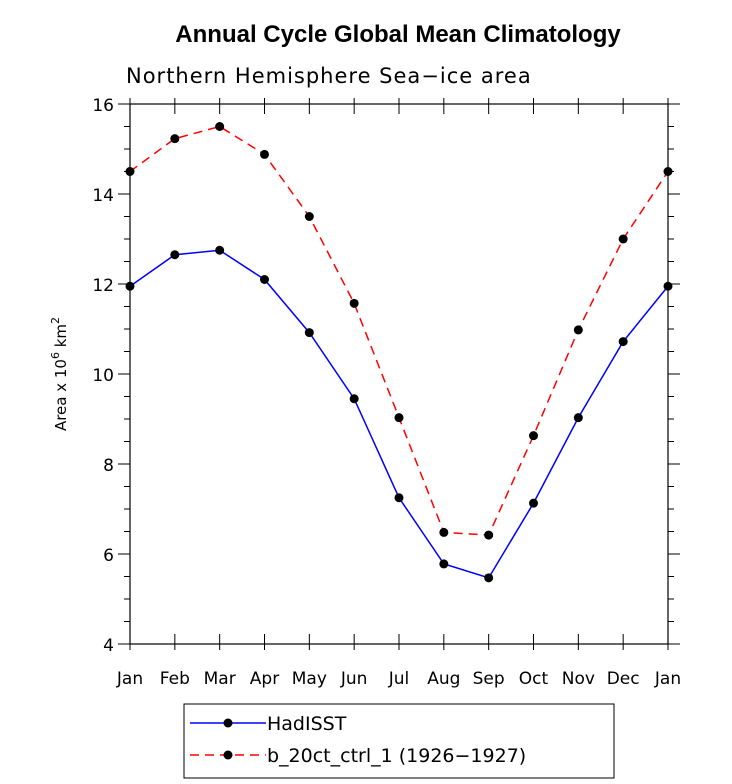  Describe the element at coordinates (534, 679) in the screenshot. I see `x-tick-label: Oct` at that location.